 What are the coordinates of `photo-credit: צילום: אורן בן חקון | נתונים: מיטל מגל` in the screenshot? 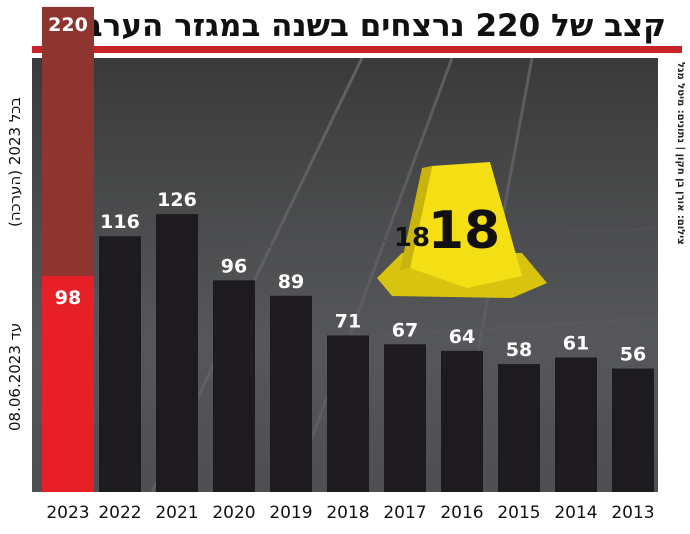 It's located at (680, 153).